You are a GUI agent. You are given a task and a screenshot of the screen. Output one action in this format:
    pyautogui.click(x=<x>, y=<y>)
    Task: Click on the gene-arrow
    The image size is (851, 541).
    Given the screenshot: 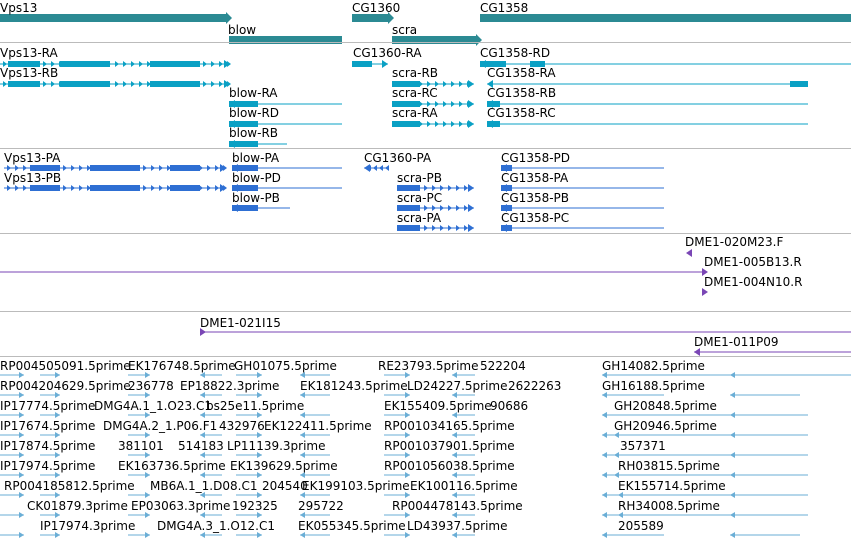 What is the action you would take?
    pyautogui.click(x=229, y=18)
    